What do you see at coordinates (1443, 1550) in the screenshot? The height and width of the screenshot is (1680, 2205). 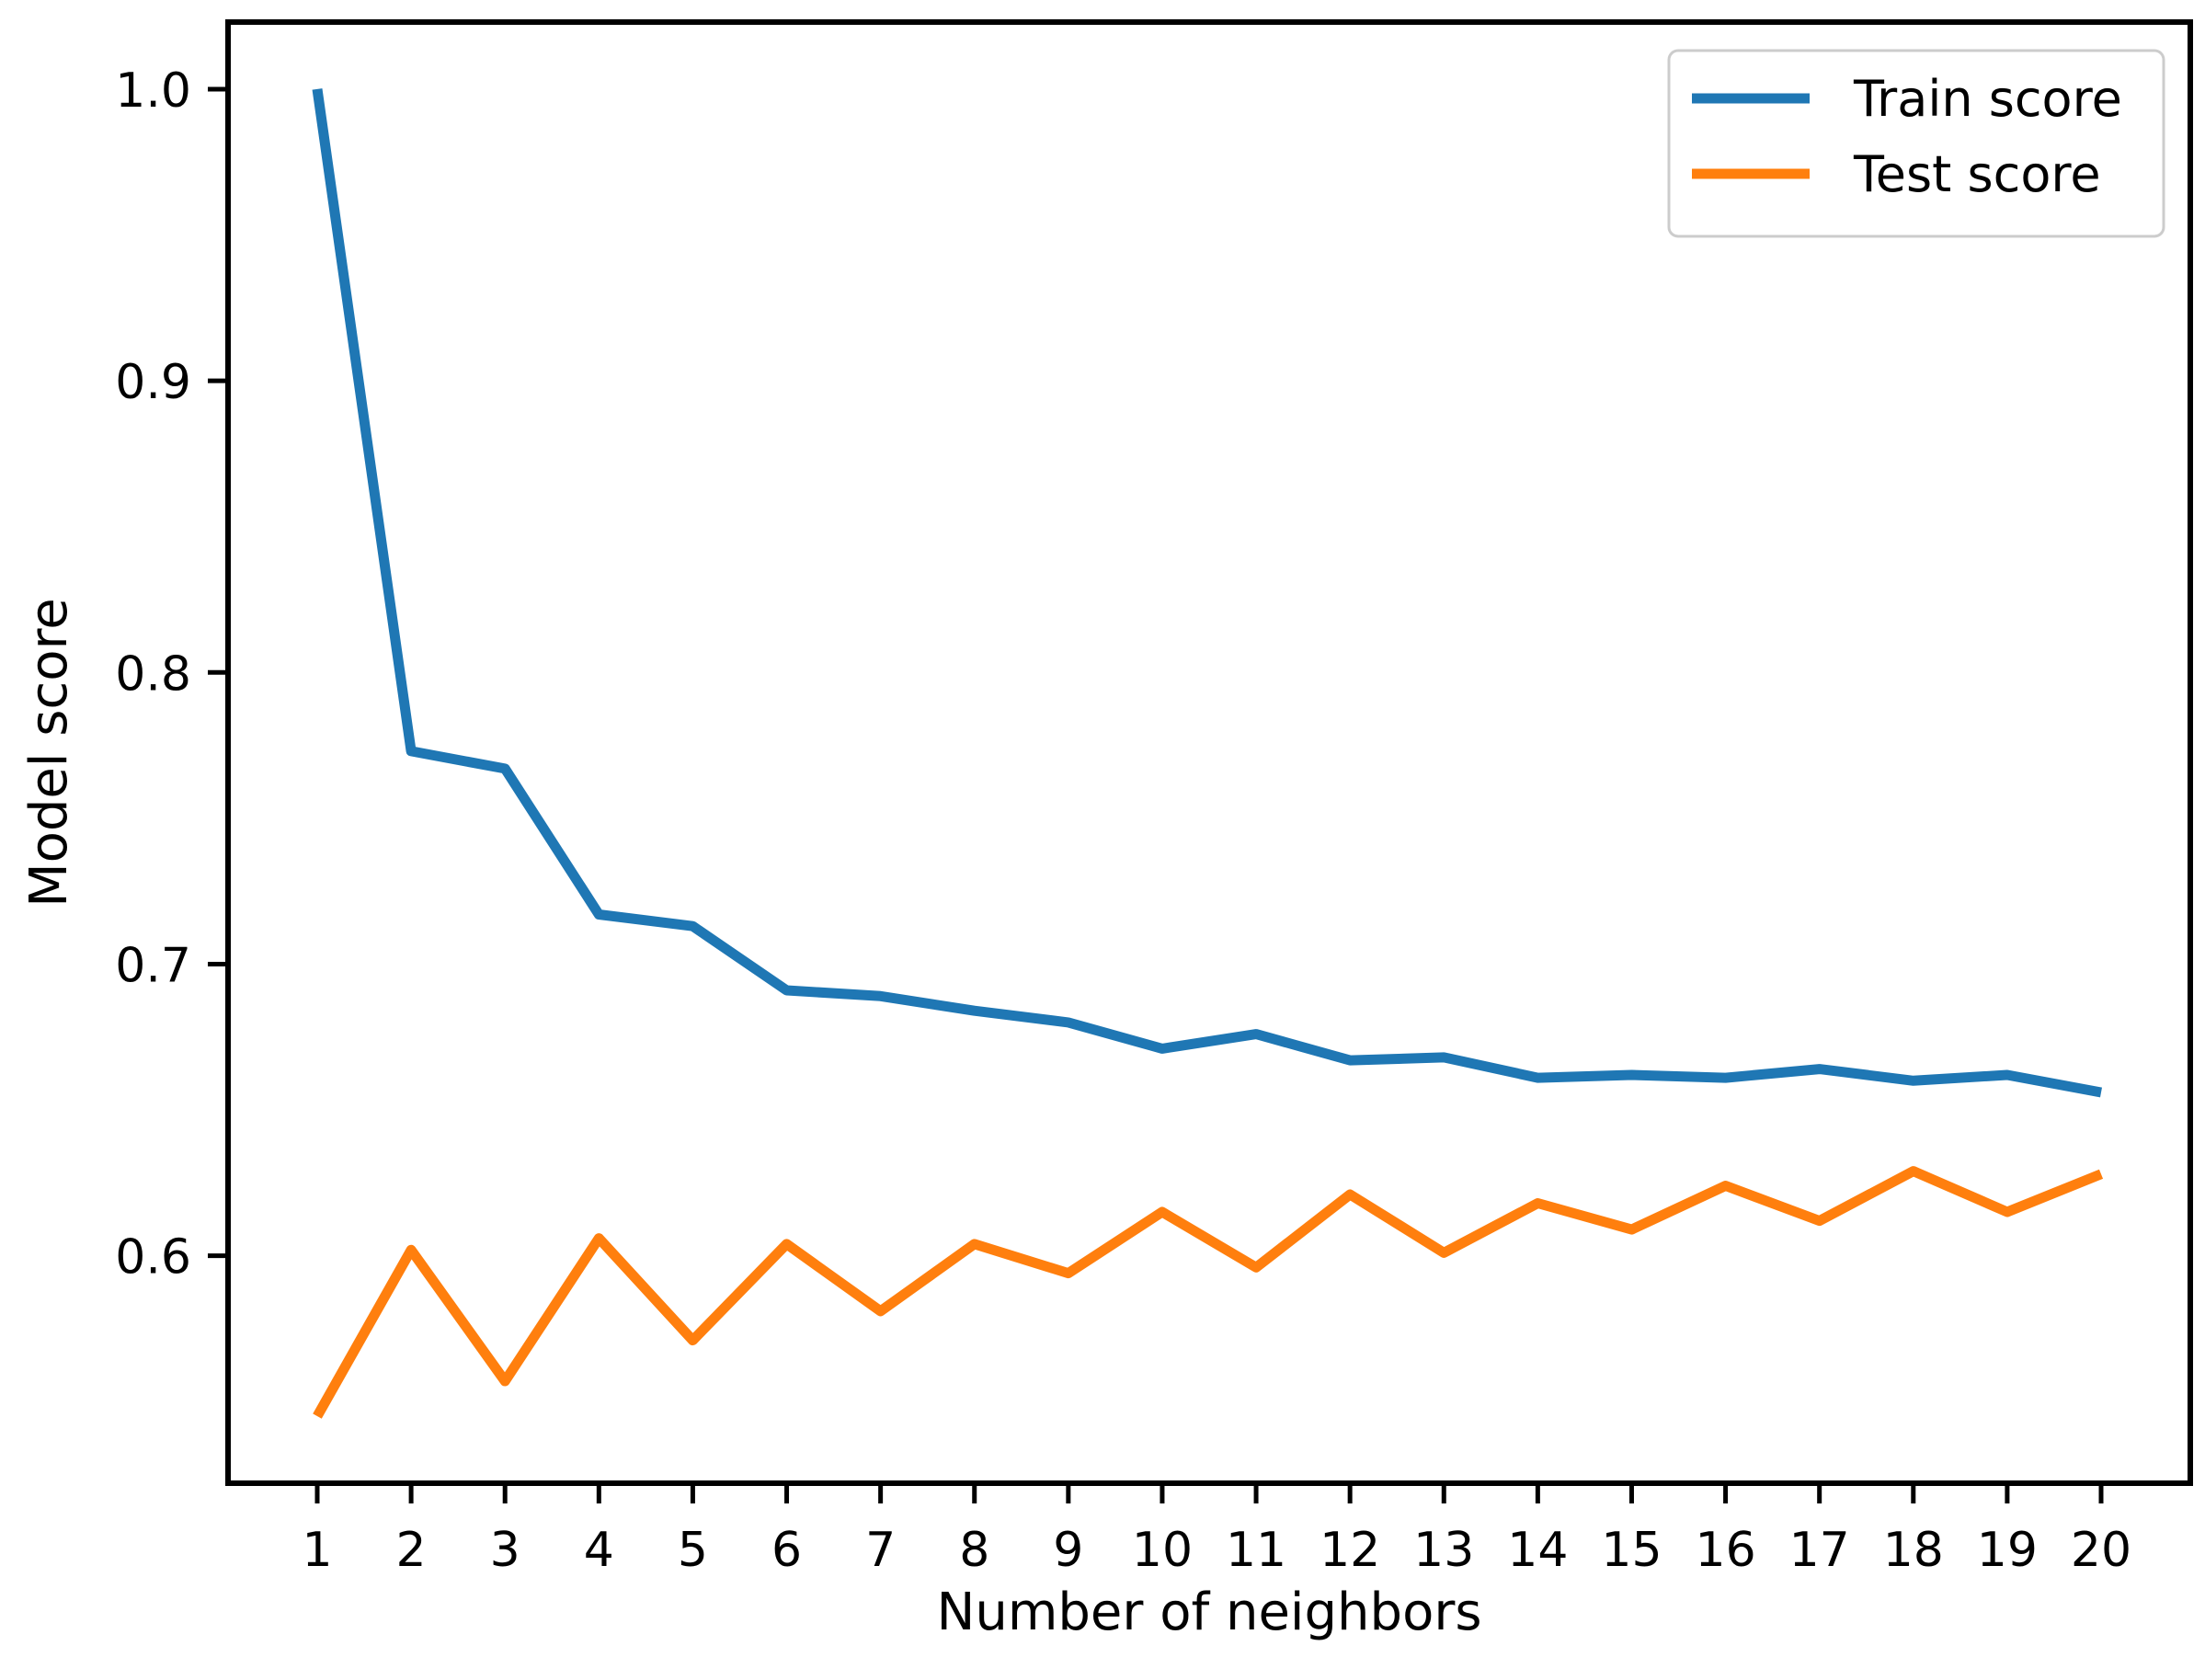 I see `x-tick-label: 13` at bounding box center [1443, 1550].